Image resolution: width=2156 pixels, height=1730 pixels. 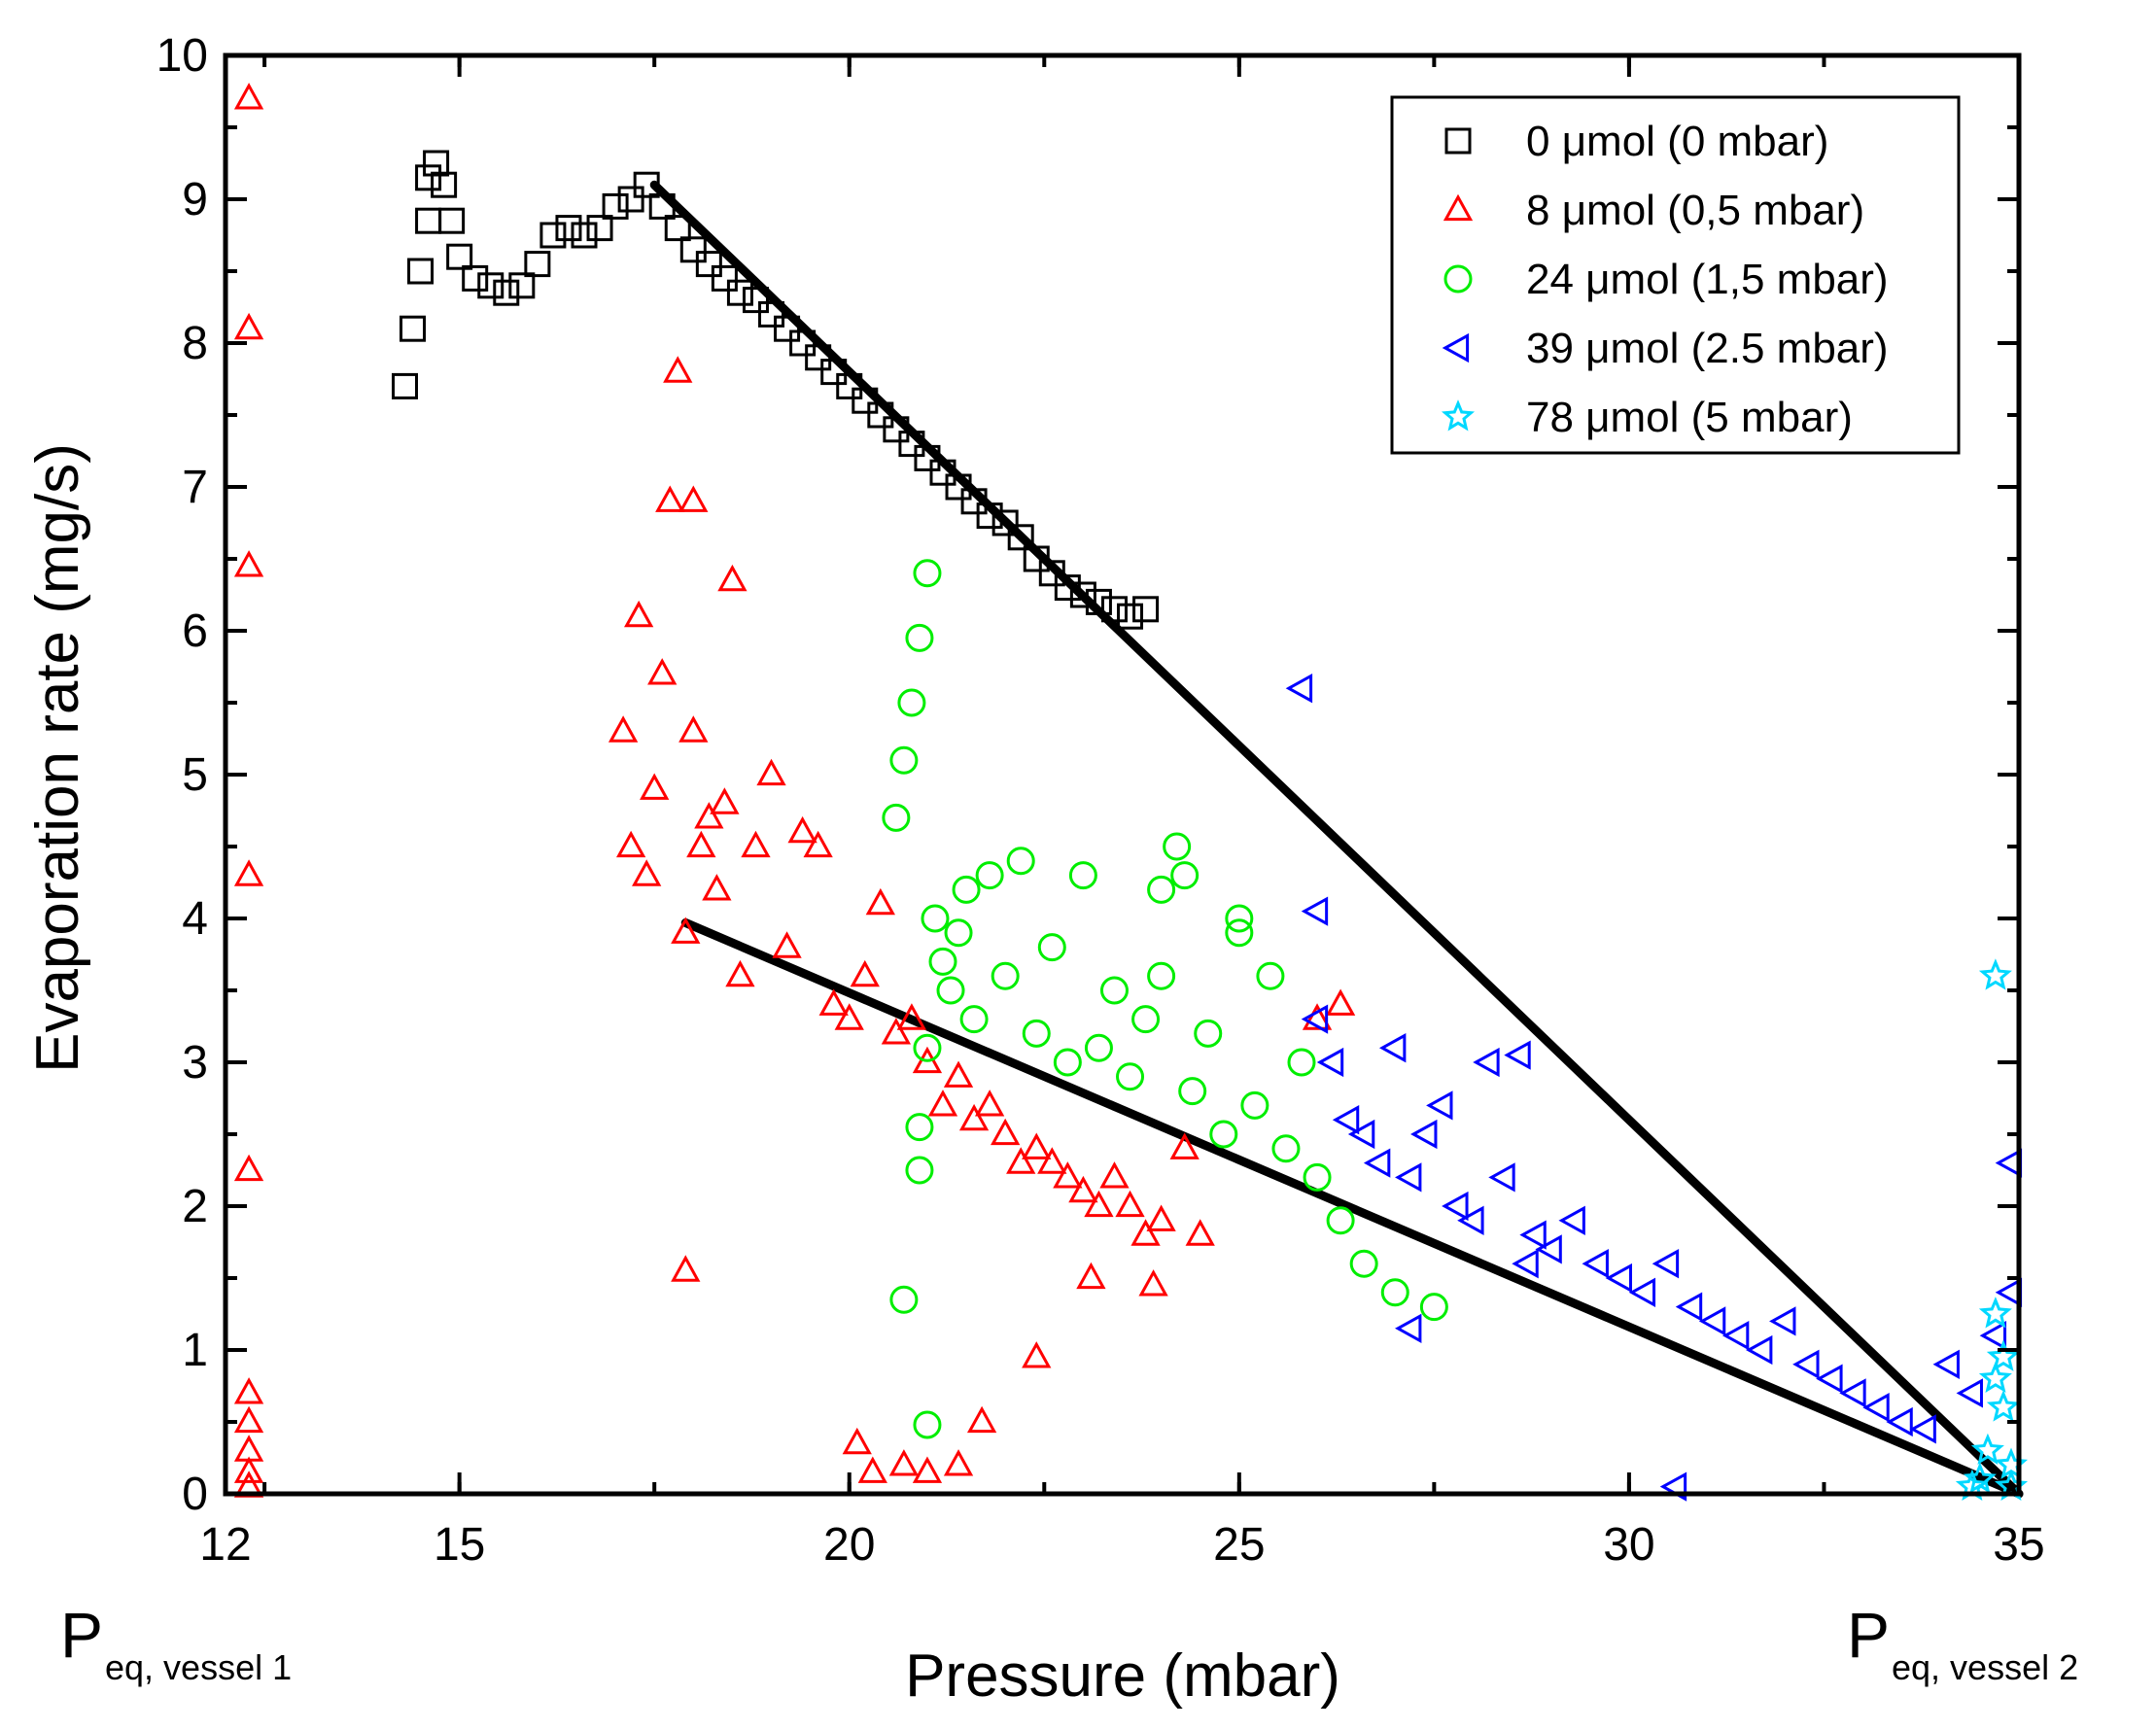 What do you see at coordinates (182, 56) in the screenshot?
I see `y-tick-label: 10` at bounding box center [182, 56].